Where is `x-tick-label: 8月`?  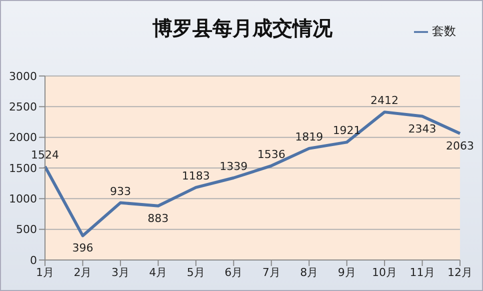 x-tick-label: 8月 is located at coordinates (309, 272).